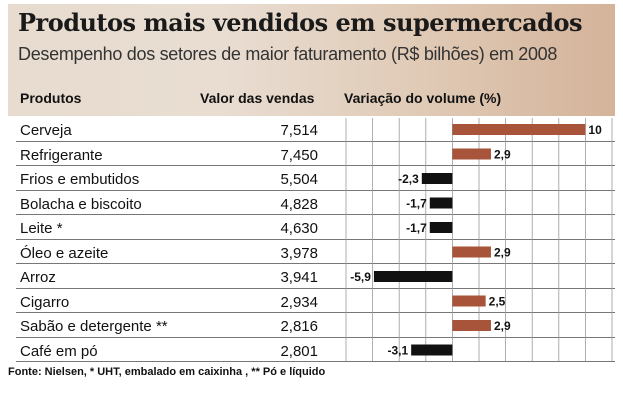 Image resolution: width=623 pixels, height=406 pixels. I want to click on sales-value: 4,828, so click(299, 204).